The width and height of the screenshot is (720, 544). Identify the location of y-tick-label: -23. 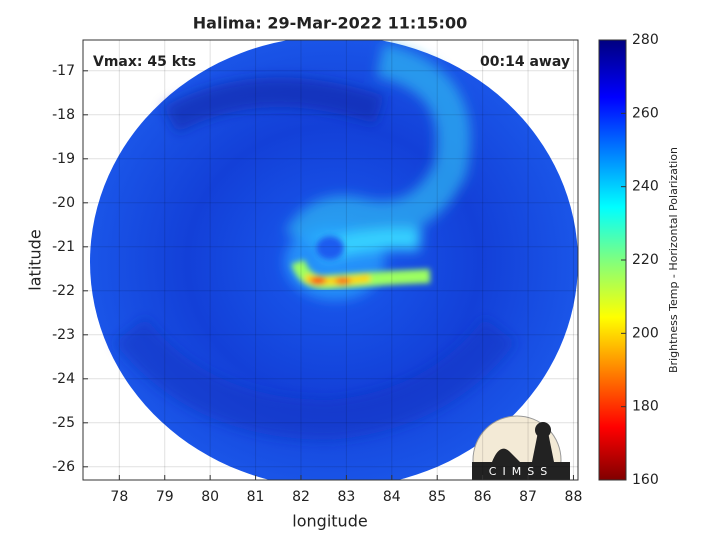
(63, 335).